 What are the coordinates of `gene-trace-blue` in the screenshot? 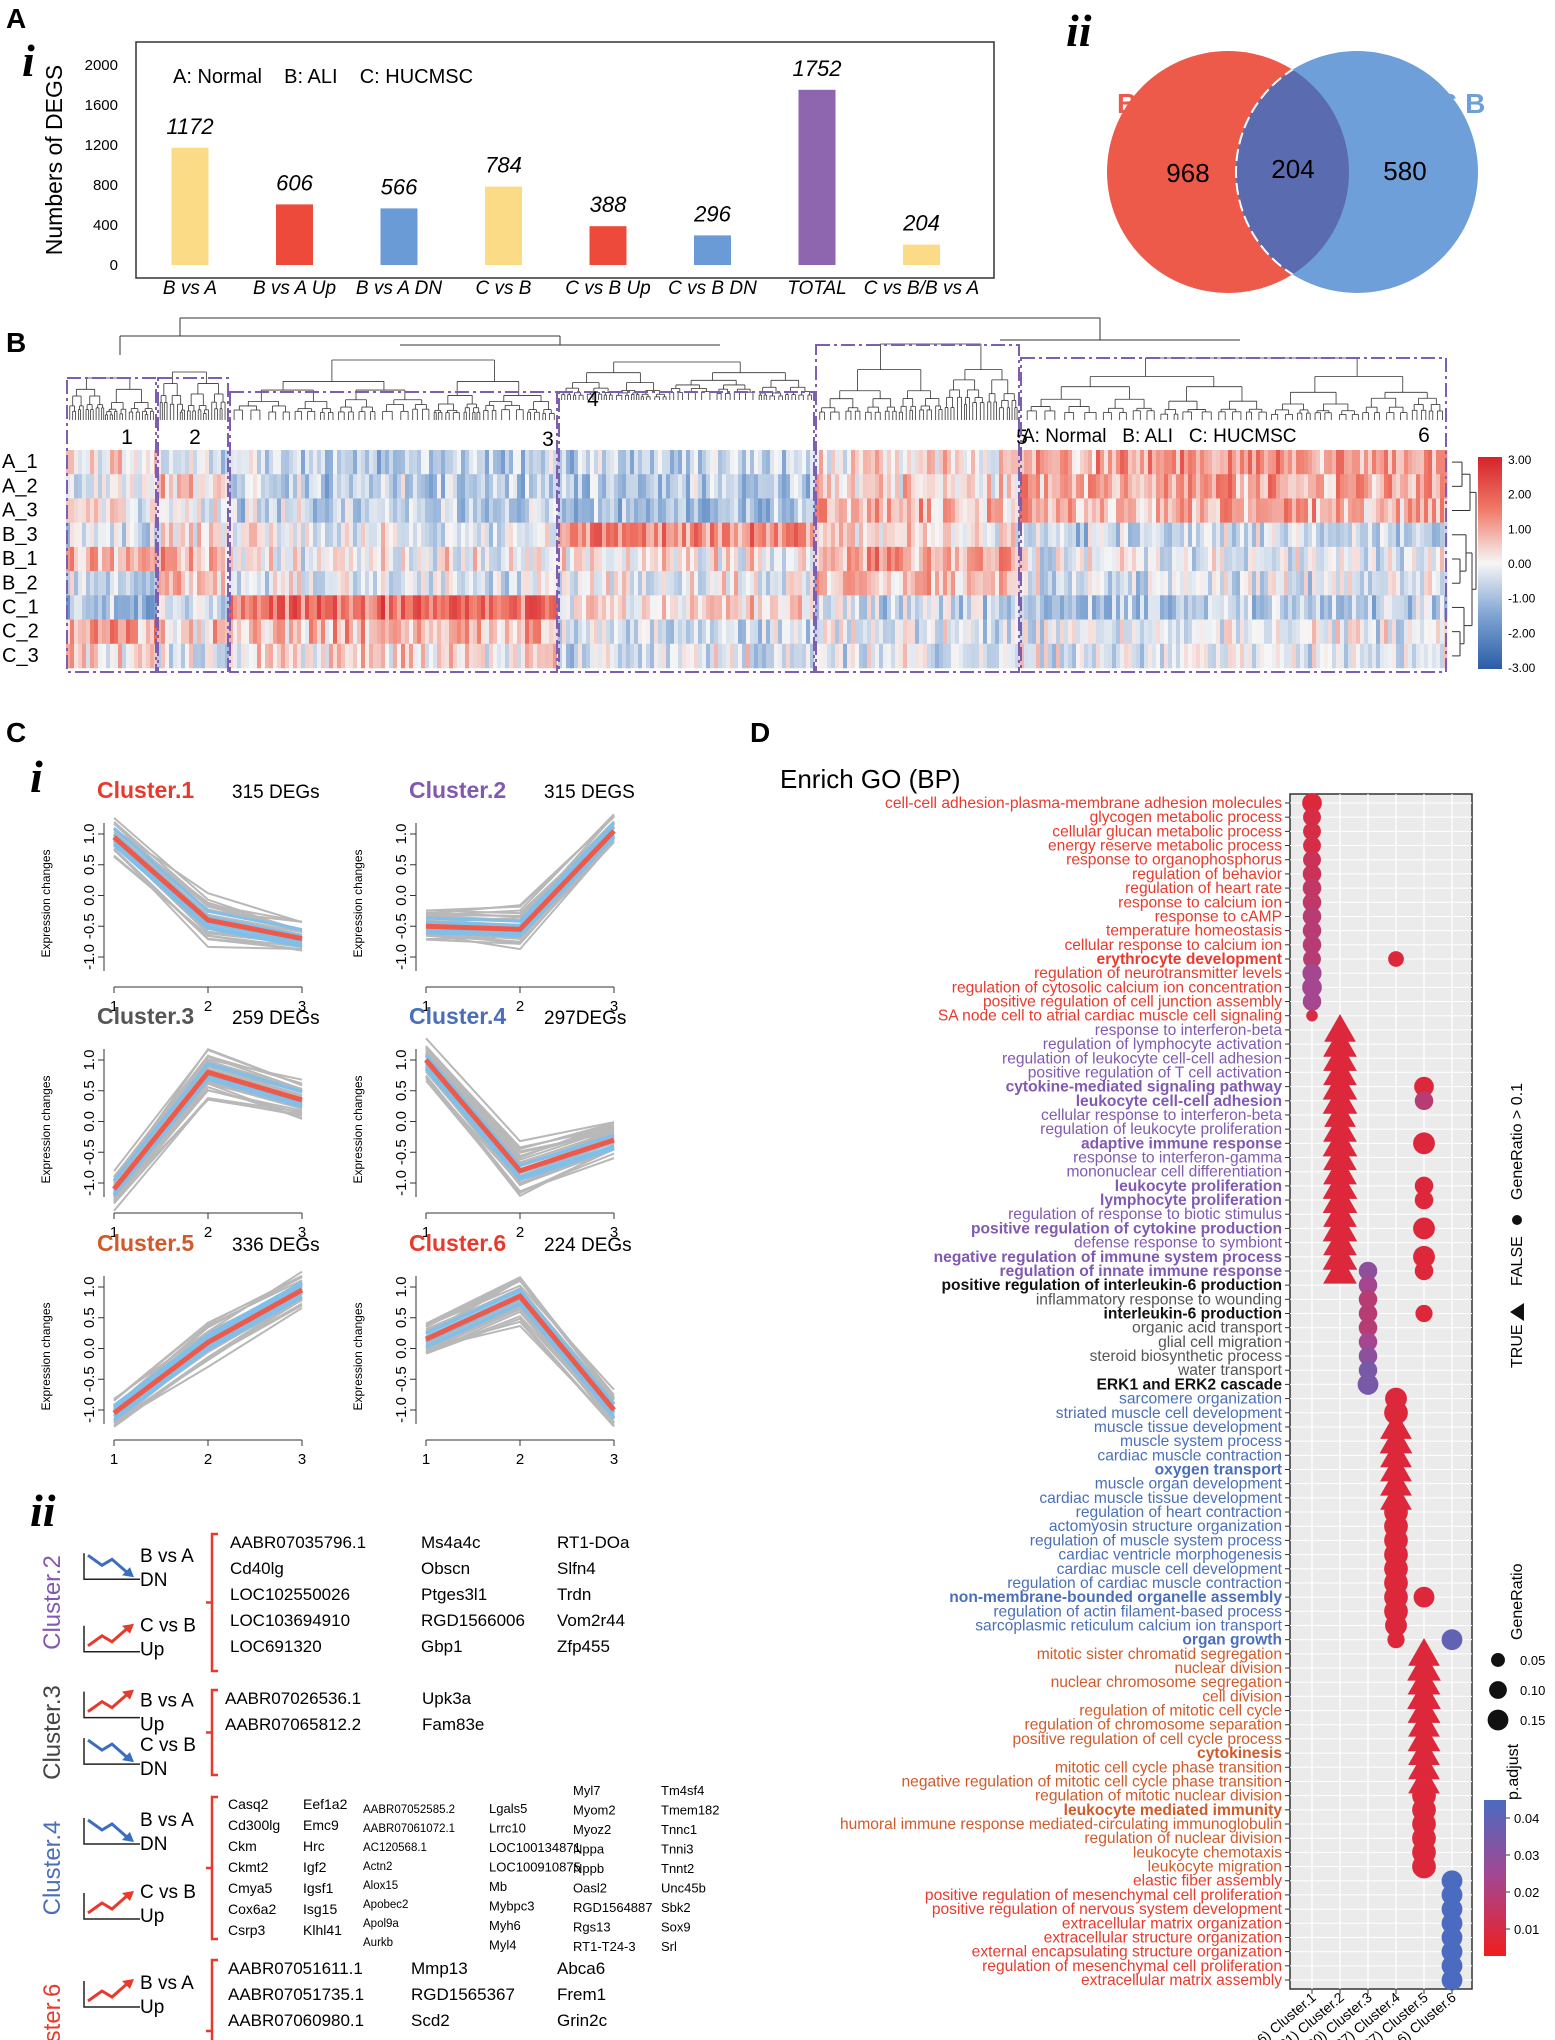 It's located at (520, 1360).